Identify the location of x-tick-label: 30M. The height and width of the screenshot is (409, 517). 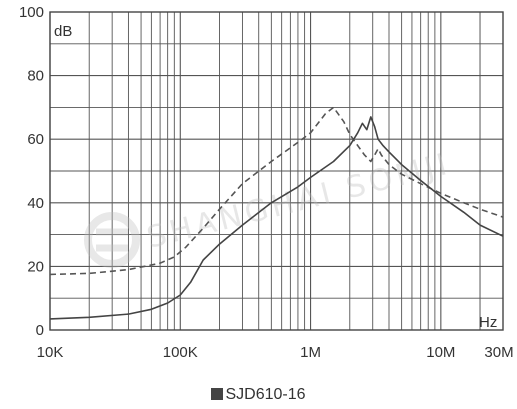
(498, 352).